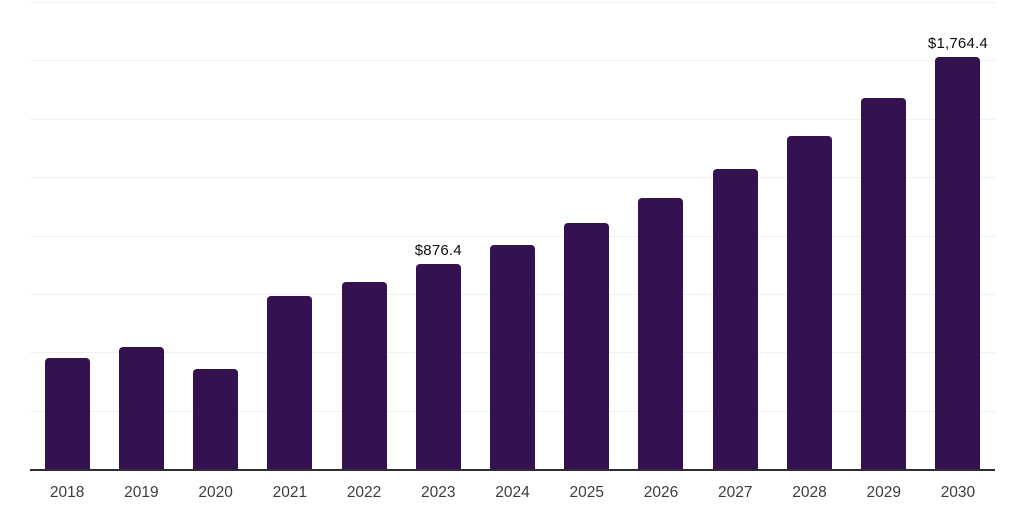  What do you see at coordinates (67, 492) in the screenshot?
I see `x-tick-2018: 2018` at bounding box center [67, 492].